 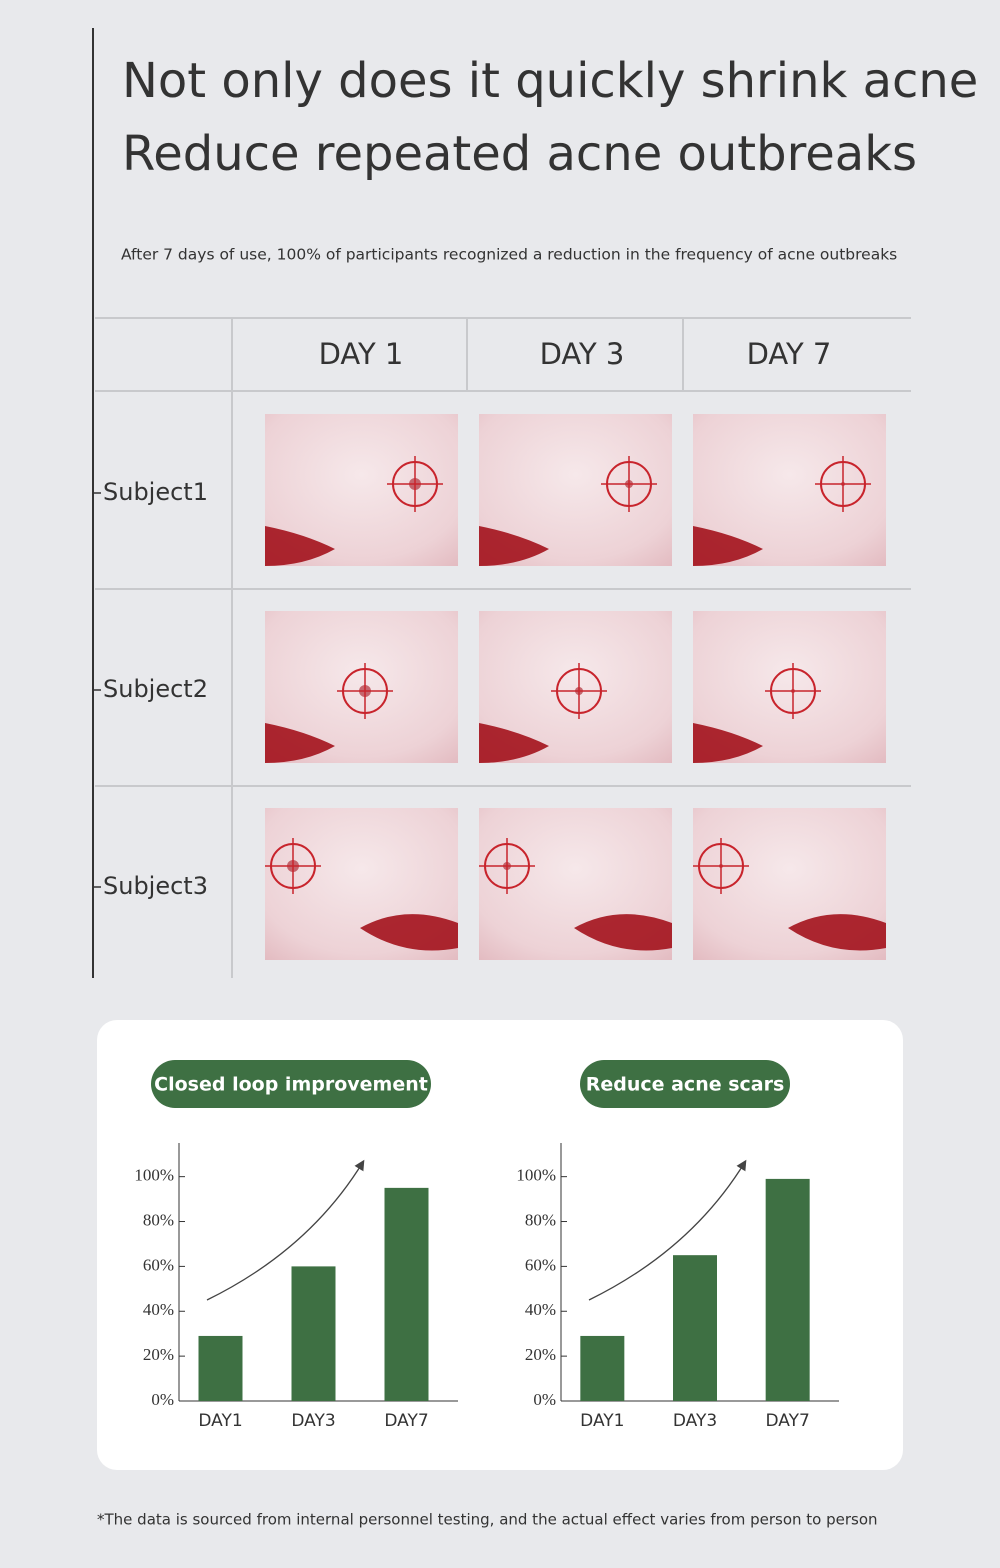 I want to click on chart-title: Closed loop improvement, so click(x=291, y=1085).